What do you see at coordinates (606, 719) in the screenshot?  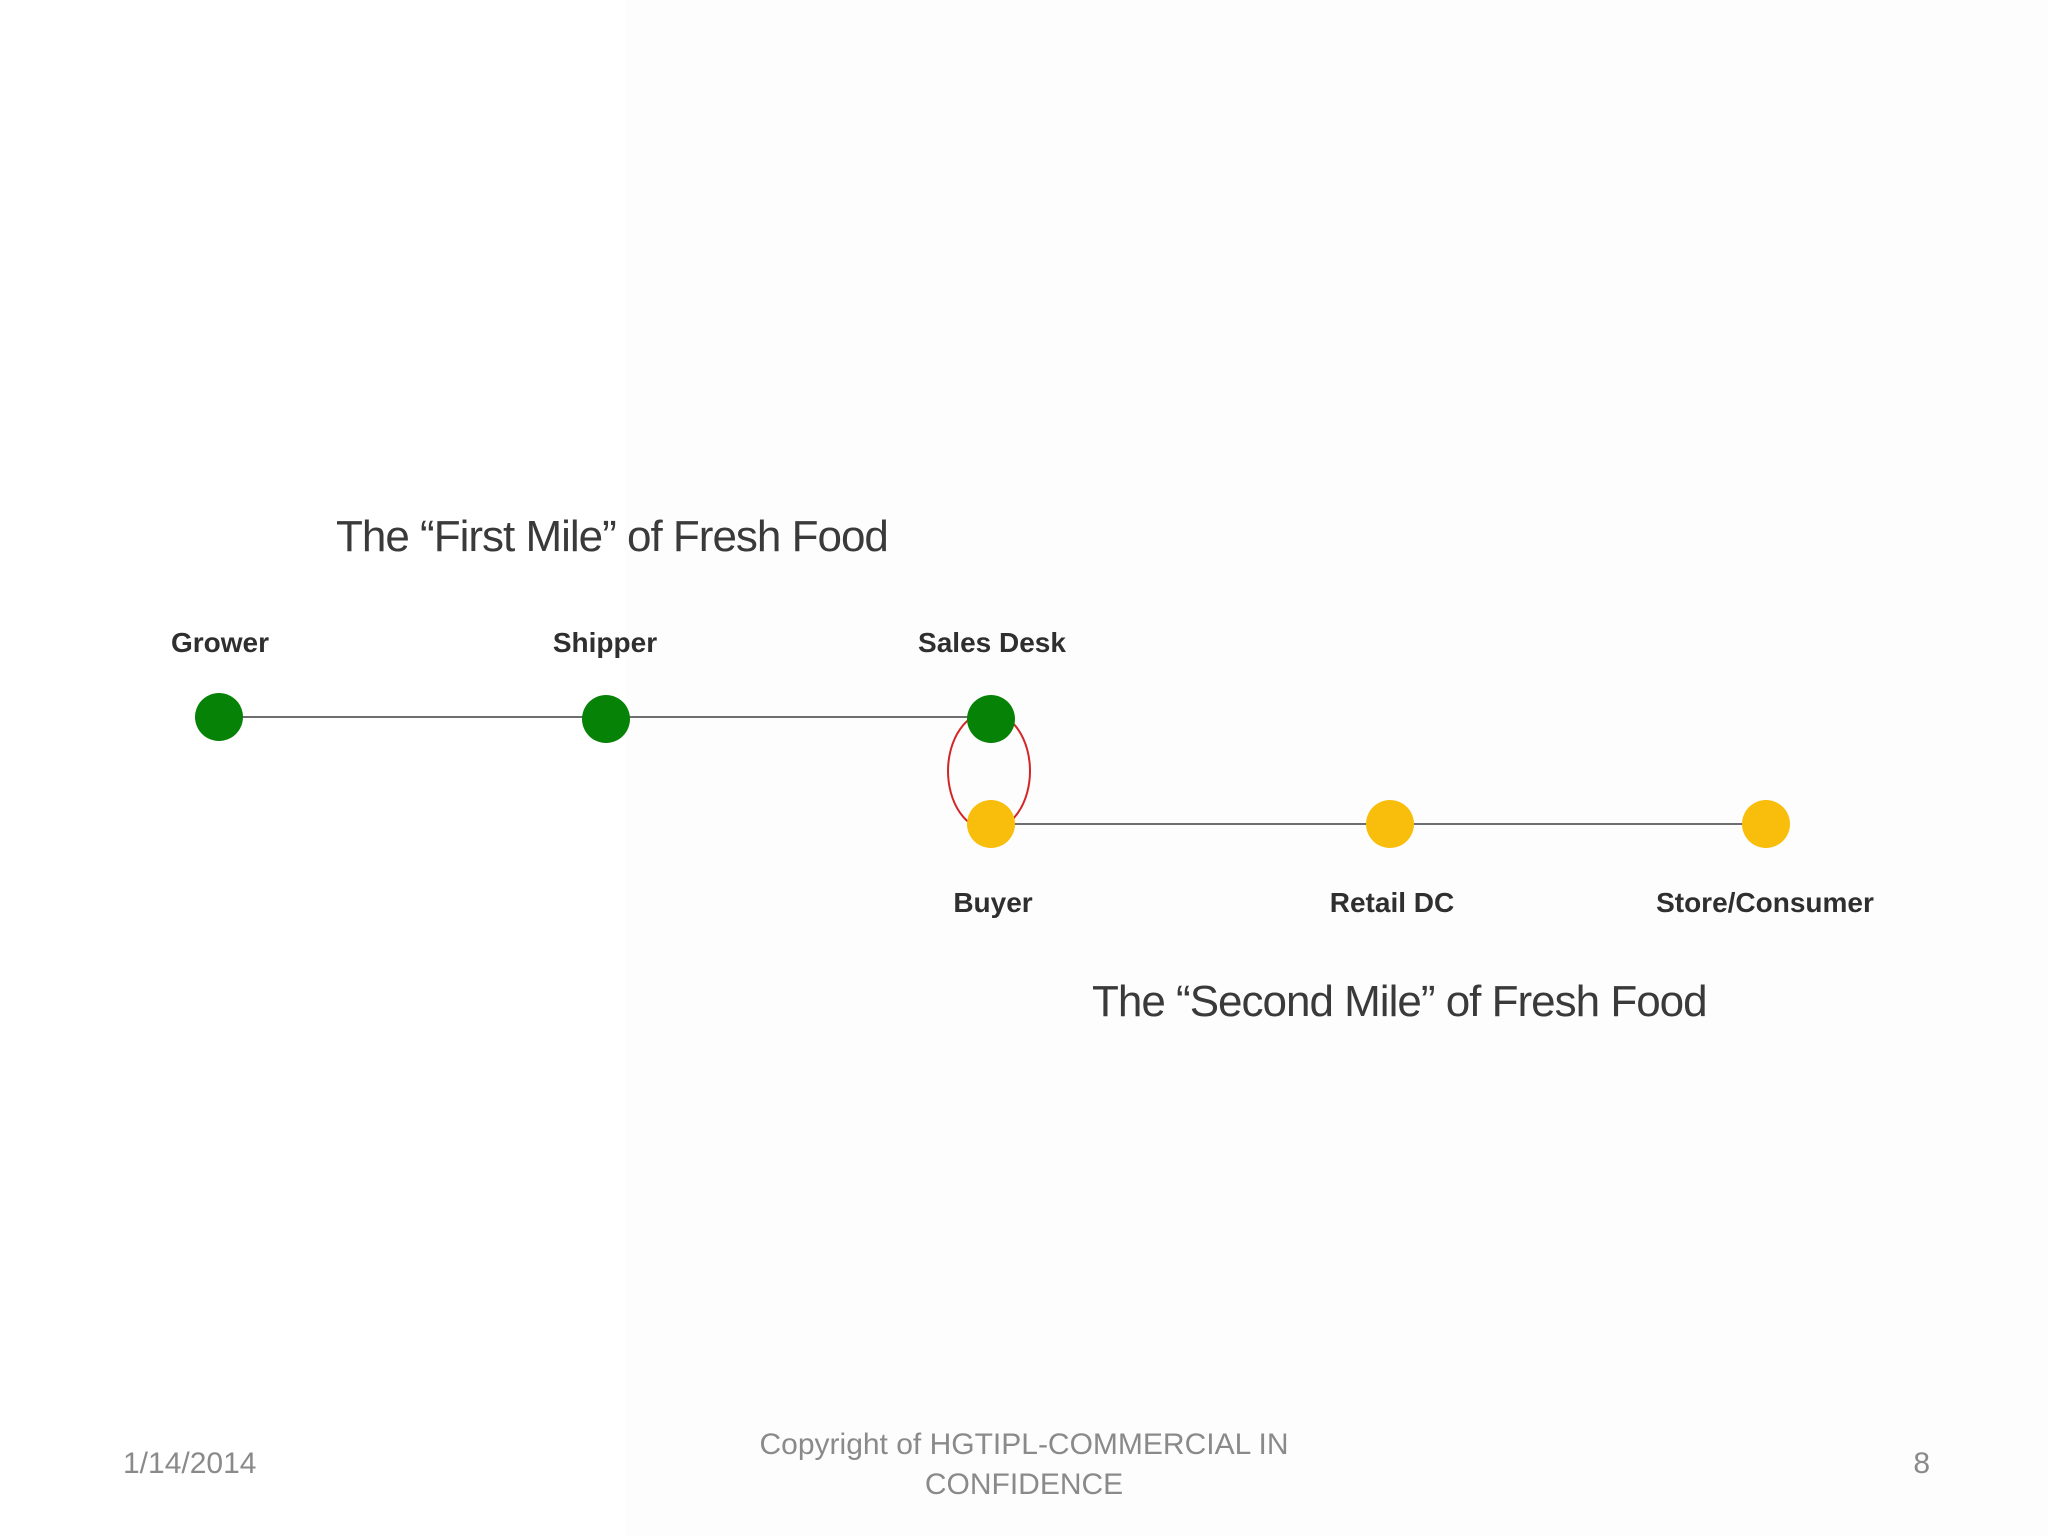 I see `shipper-node` at bounding box center [606, 719].